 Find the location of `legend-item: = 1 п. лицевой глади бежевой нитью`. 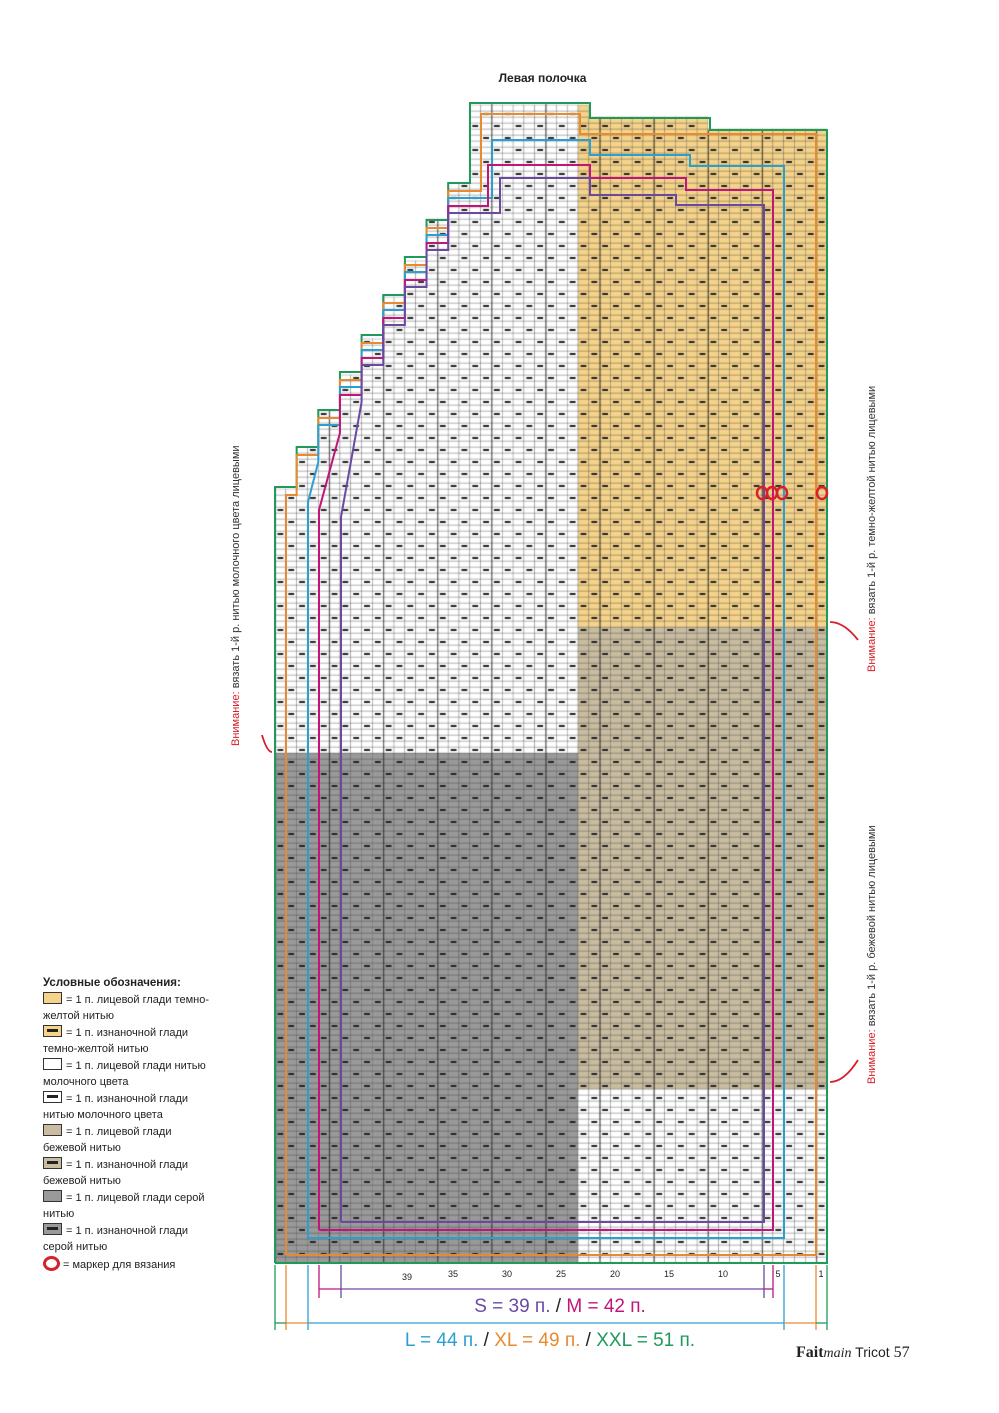

legend-item: = 1 п. лицевой глади бежевой нитью is located at coordinates (107, 1138).